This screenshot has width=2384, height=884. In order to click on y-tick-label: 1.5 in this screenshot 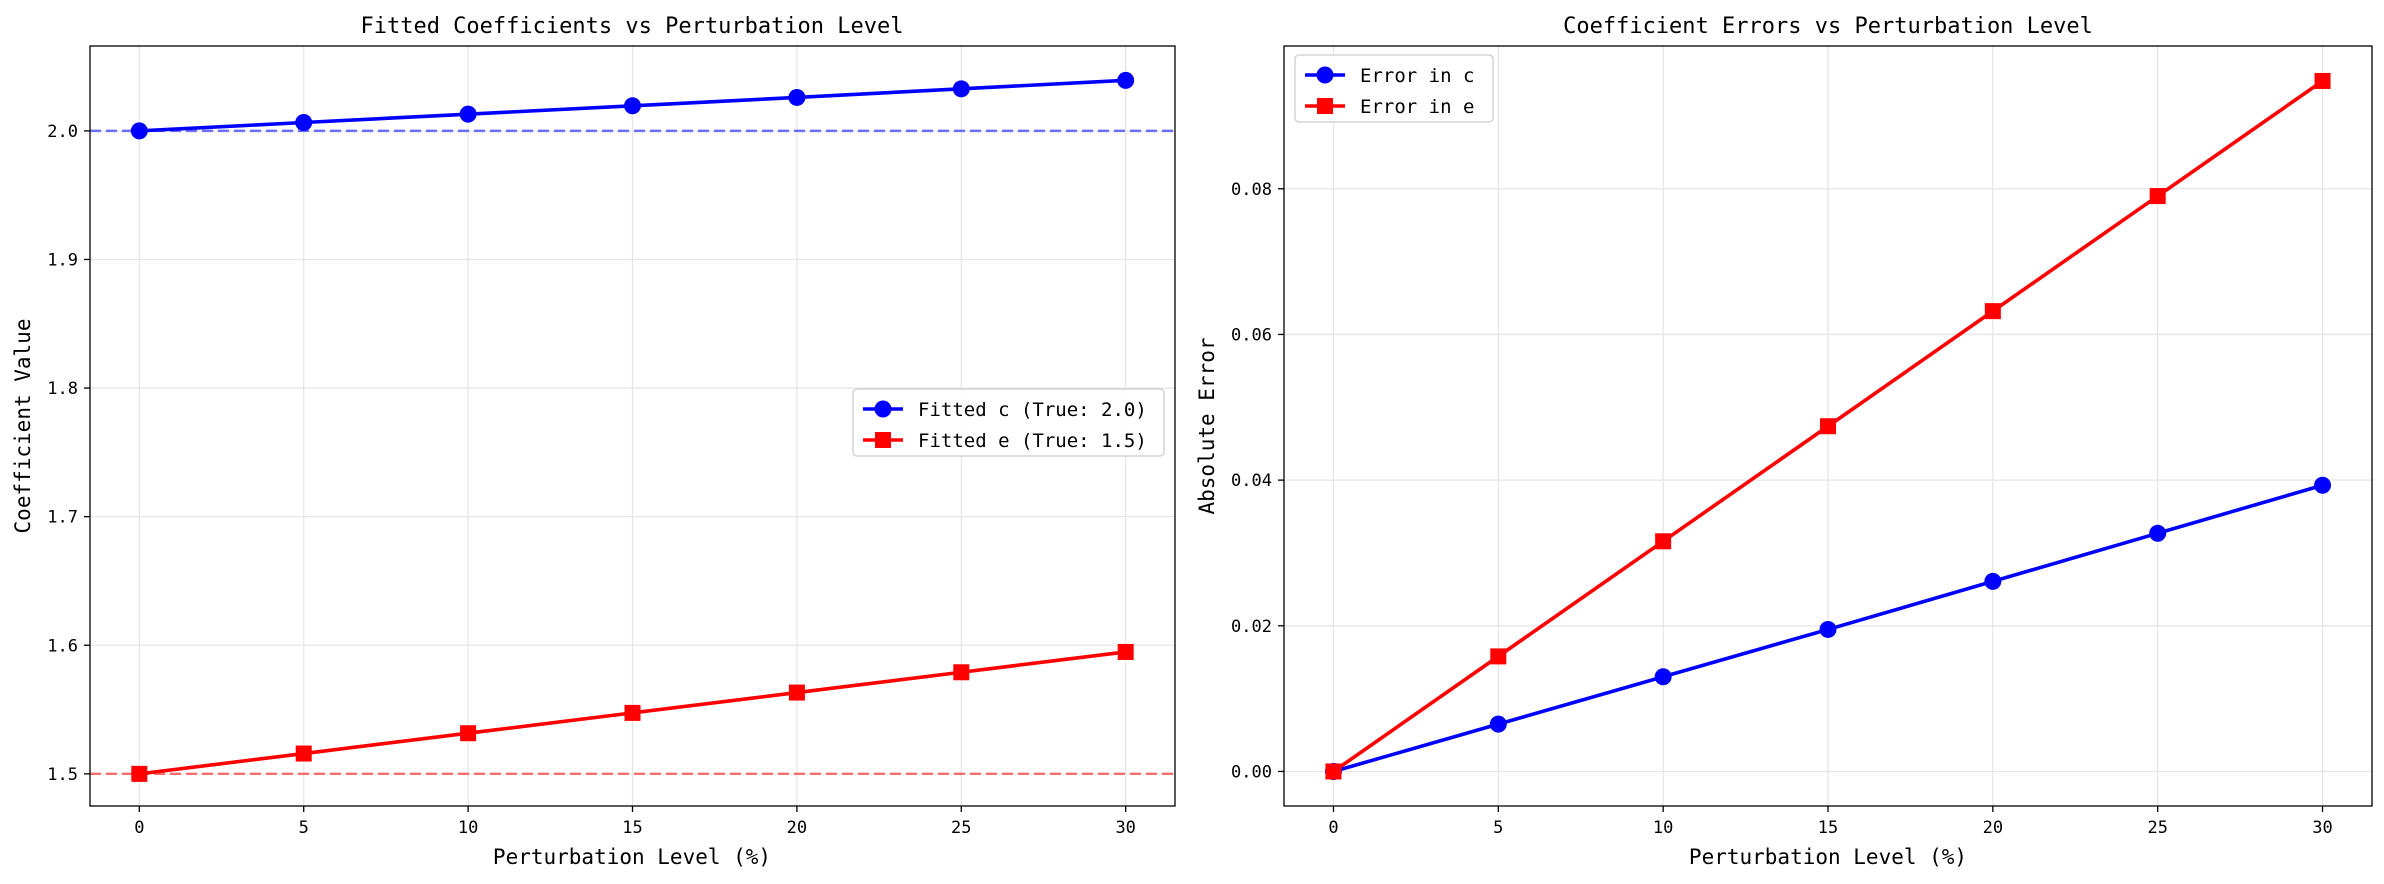, I will do `click(62, 775)`.